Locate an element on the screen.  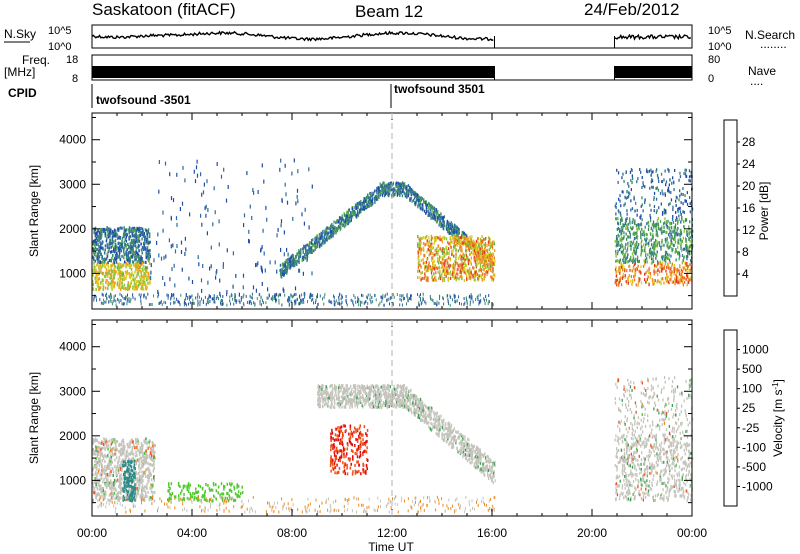
nsky-trace-line is located at coordinates (292, 36).